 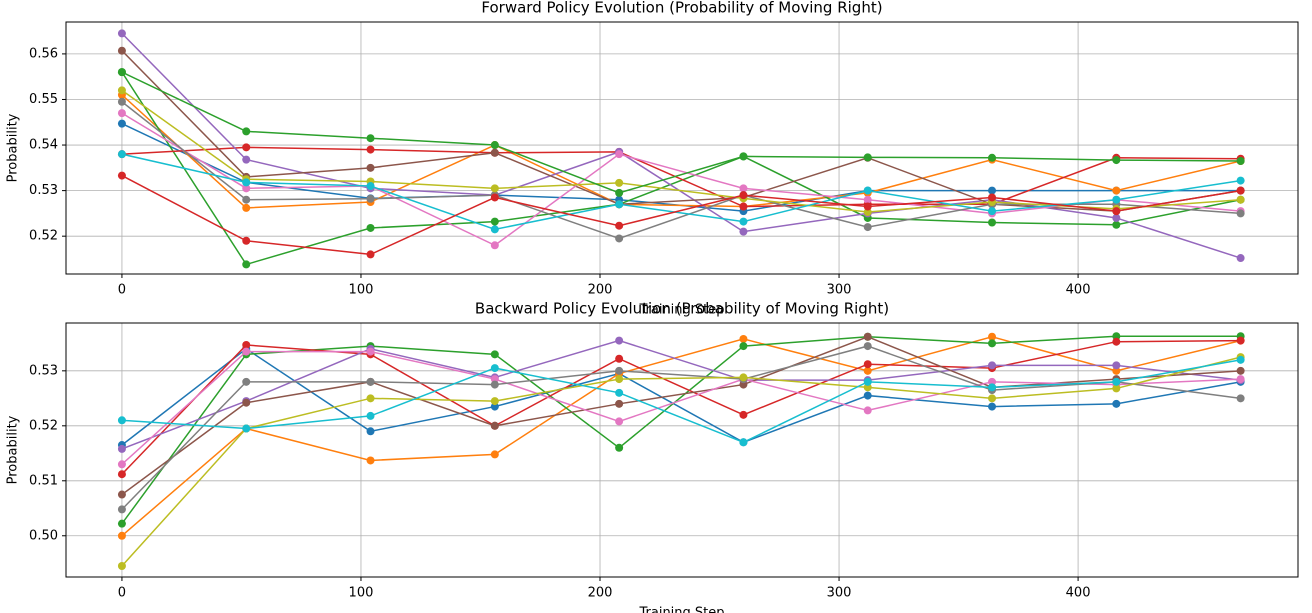 I want to click on y-tick-label: 0.51, so click(x=43, y=480).